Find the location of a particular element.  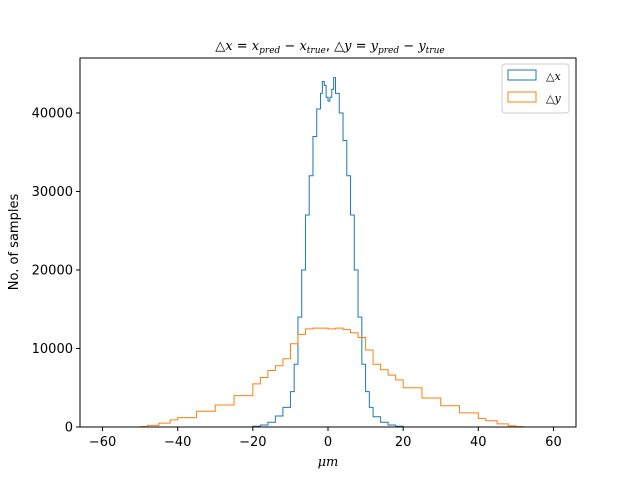

legend-swatch-dy is located at coordinates (522, 97).